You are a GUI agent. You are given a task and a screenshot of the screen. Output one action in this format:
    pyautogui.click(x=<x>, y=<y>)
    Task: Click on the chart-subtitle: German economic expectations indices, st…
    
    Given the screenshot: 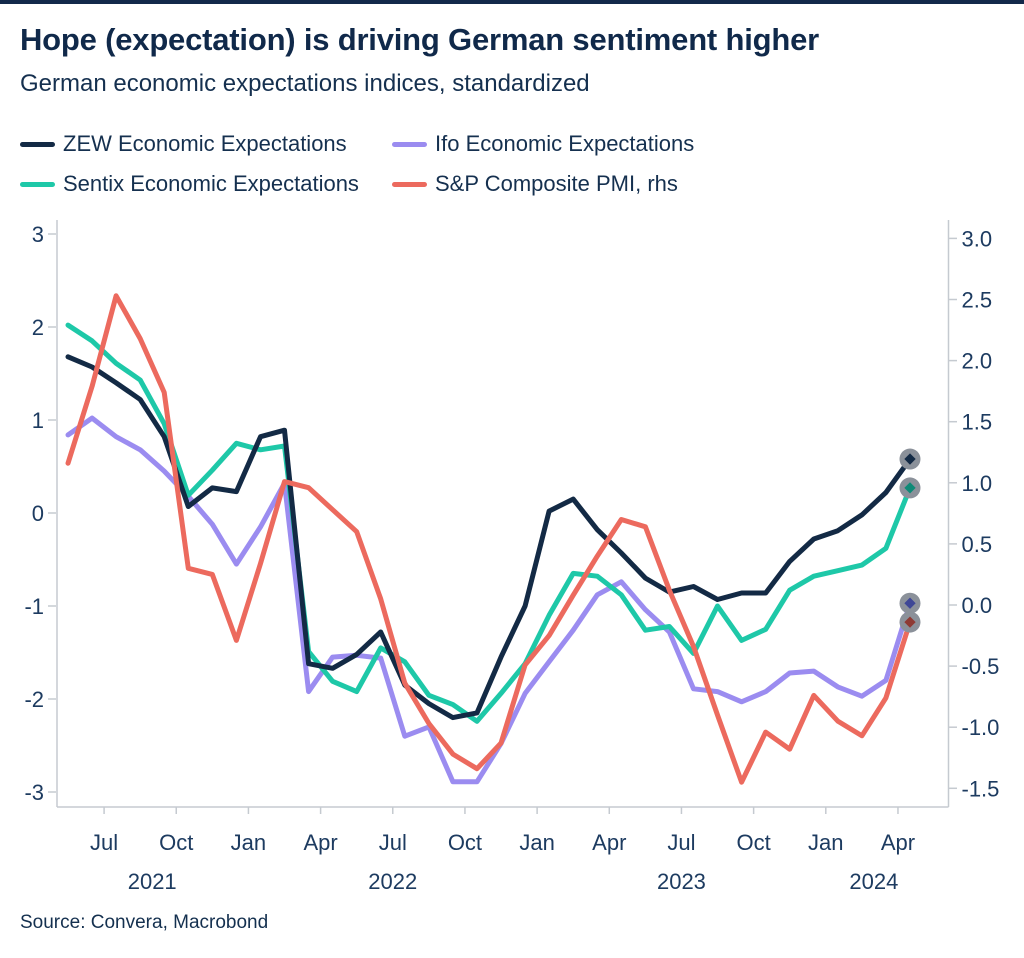 What is the action you would take?
    pyautogui.click(x=305, y=83)
    